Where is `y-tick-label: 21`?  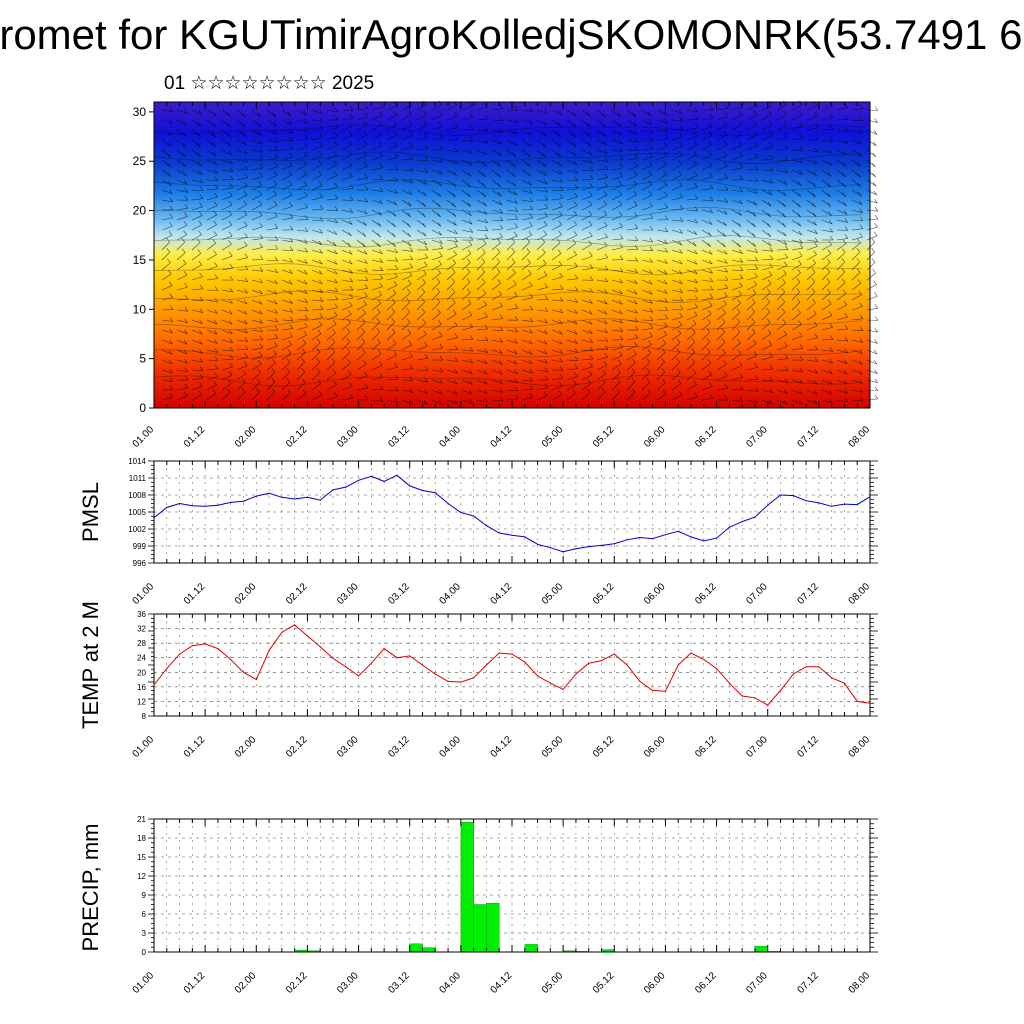 y-tick-label: 21 is located at coordinates (141, 819).